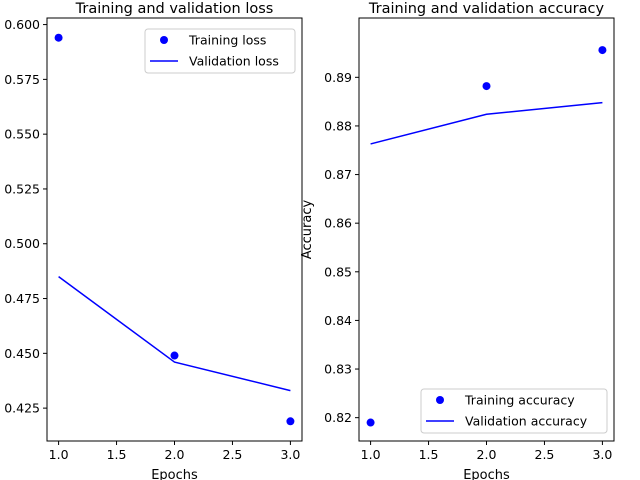 This screenshot has width=640, height=480. I want to click on y-tick-label: 0.88, so click(338, 125).